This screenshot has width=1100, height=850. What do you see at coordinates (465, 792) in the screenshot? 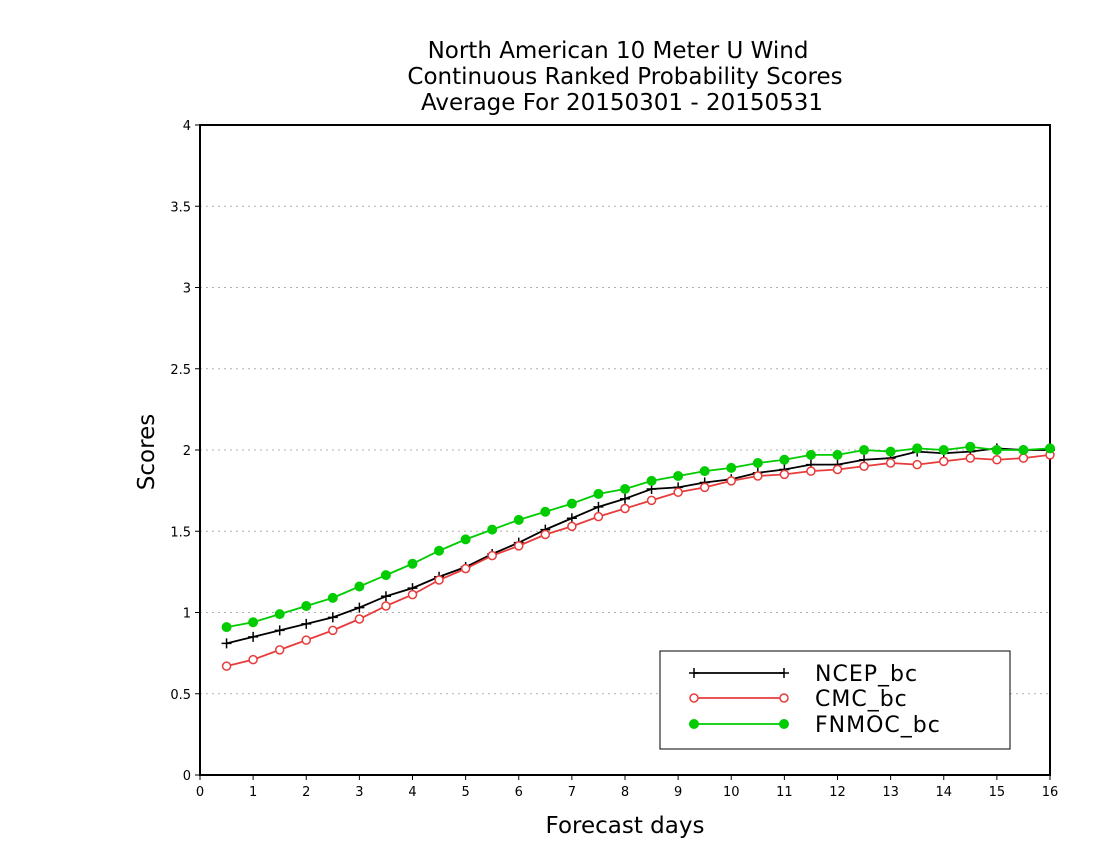
I see `x-tick-label: 5` at bounding box center [465, 792].